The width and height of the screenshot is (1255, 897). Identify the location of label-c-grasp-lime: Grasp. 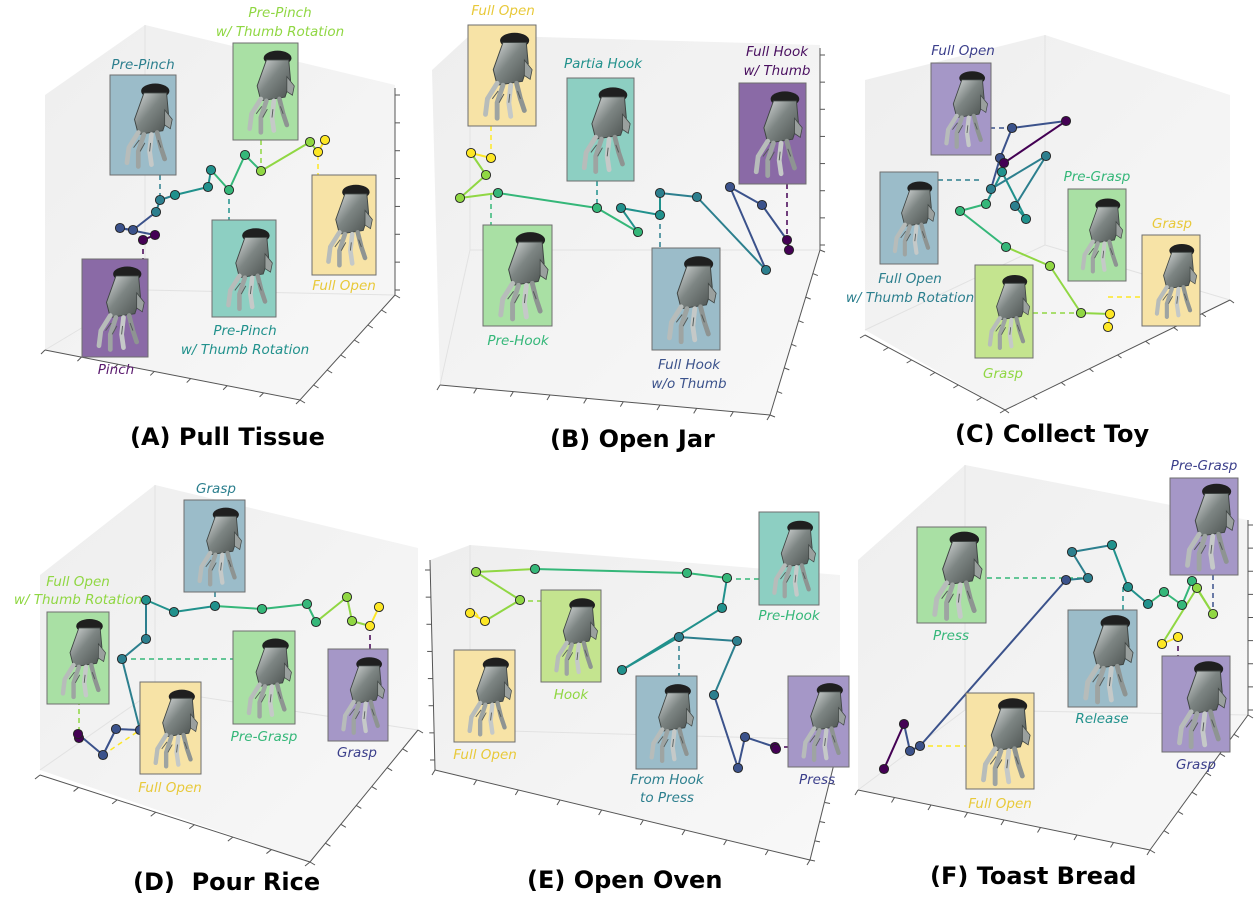
(1003, 374).